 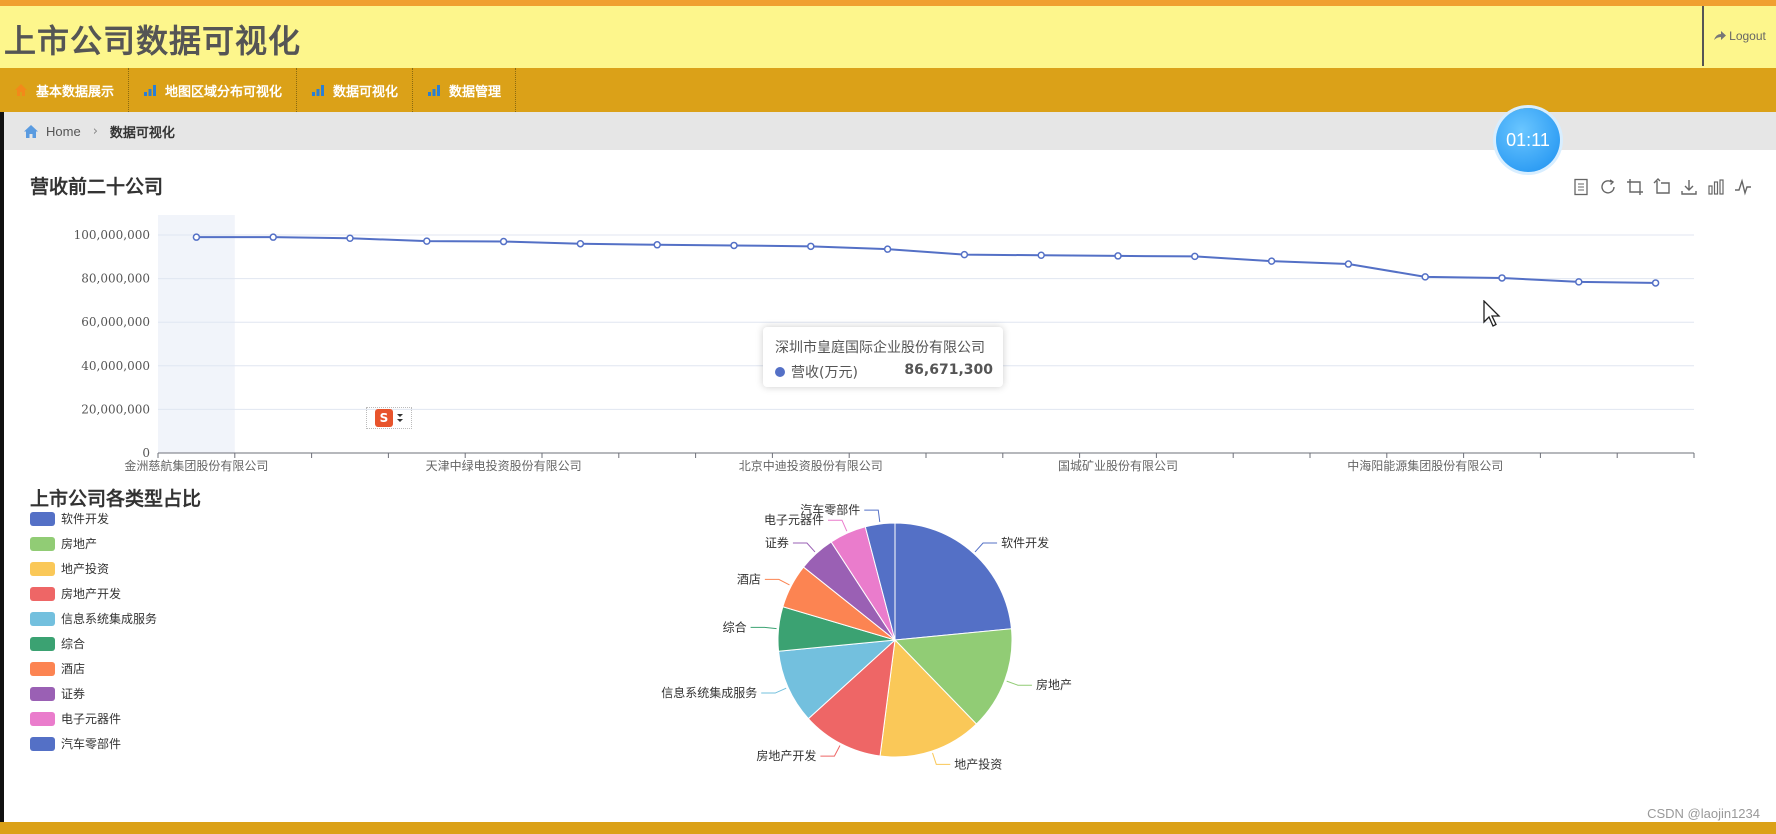 What do you see at coordinates (890, 131) in the screenshot?
I see `breadcrumb: Home › 数据可视化` at bounding box center [890, 131].